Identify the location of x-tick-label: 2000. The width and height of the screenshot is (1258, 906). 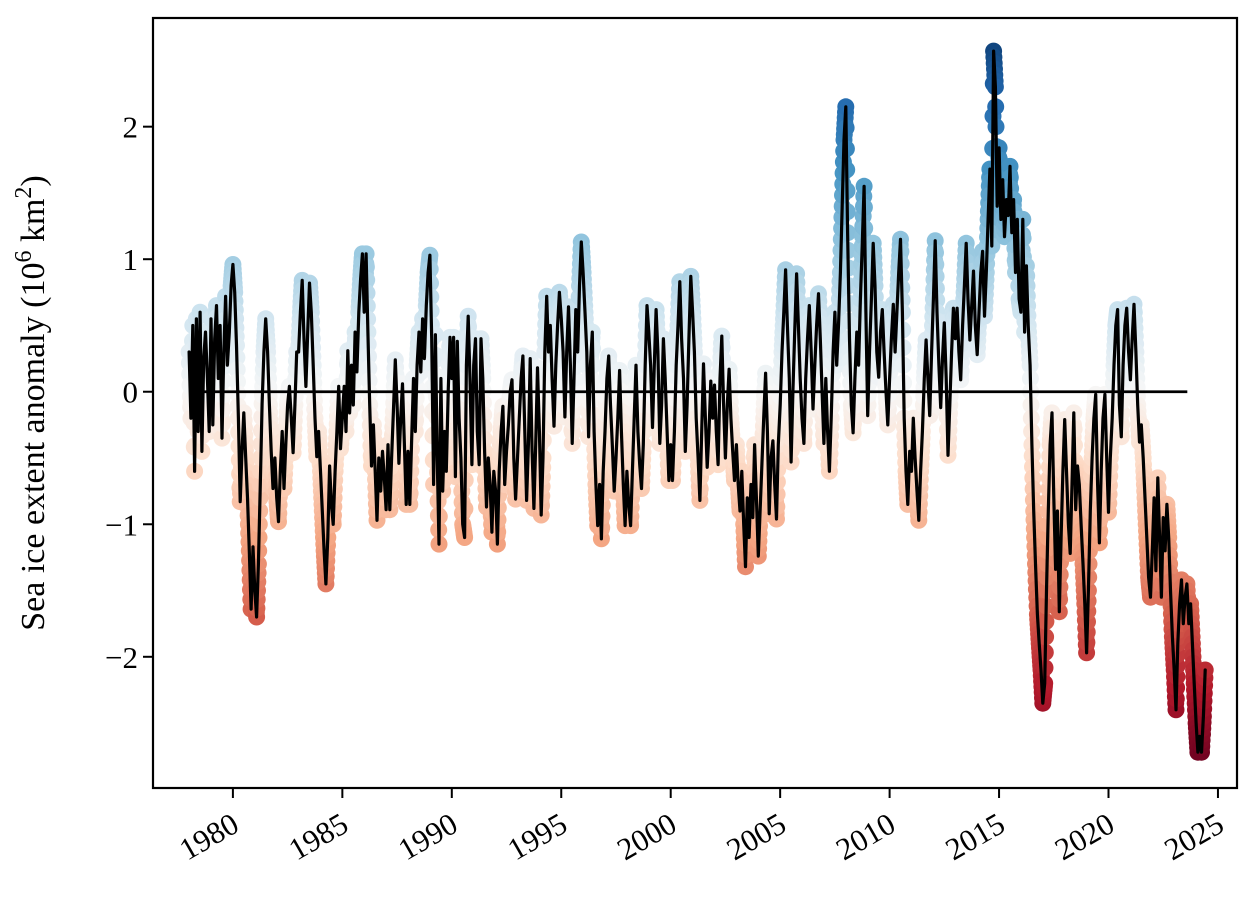
(646, 836).